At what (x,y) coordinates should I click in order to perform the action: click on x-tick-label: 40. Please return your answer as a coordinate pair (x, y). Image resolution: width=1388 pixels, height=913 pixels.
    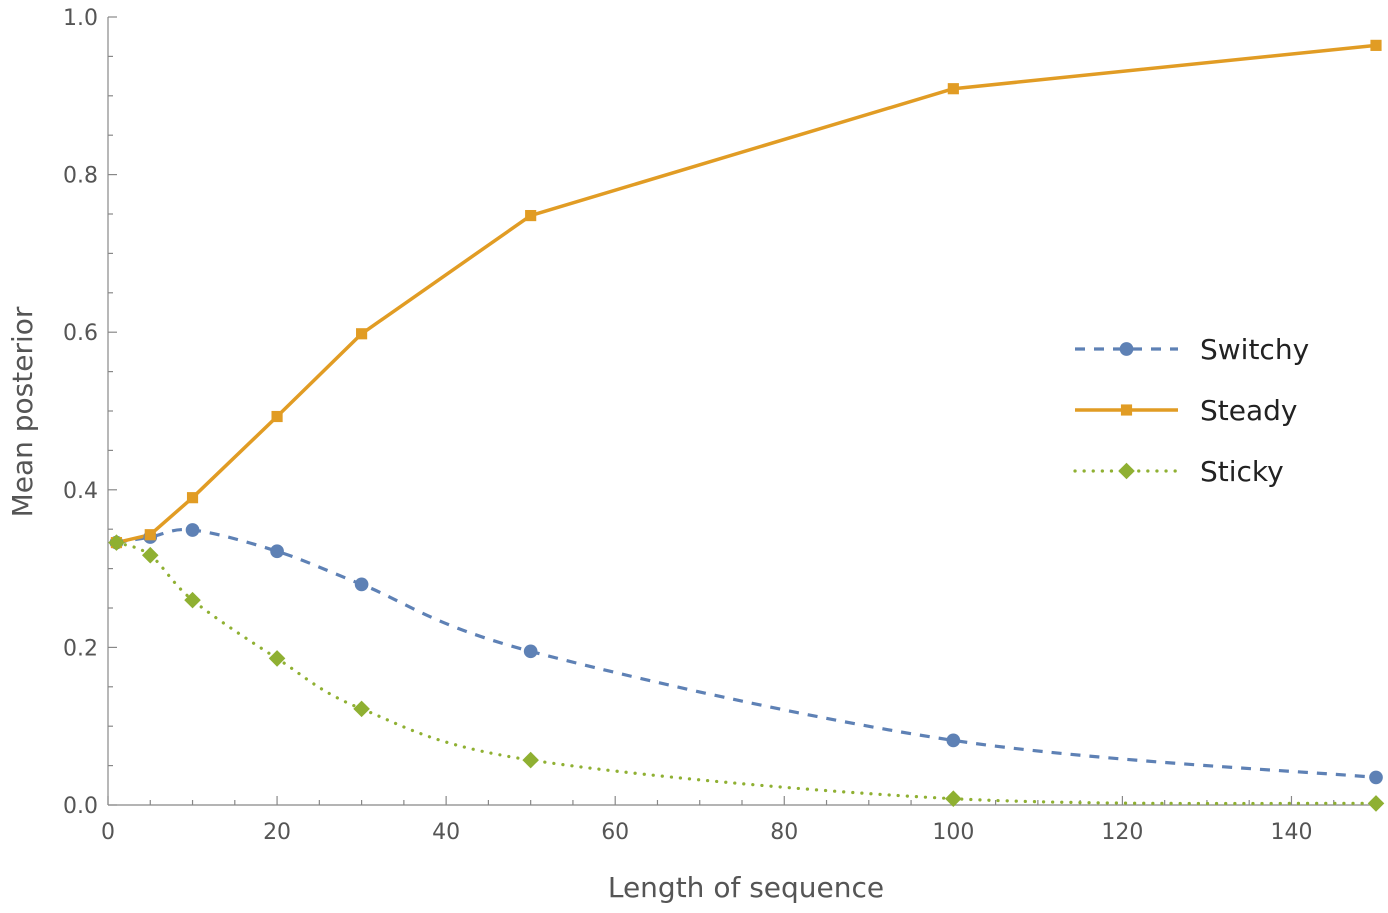
    Looking at the image, I should click on (446, 832).